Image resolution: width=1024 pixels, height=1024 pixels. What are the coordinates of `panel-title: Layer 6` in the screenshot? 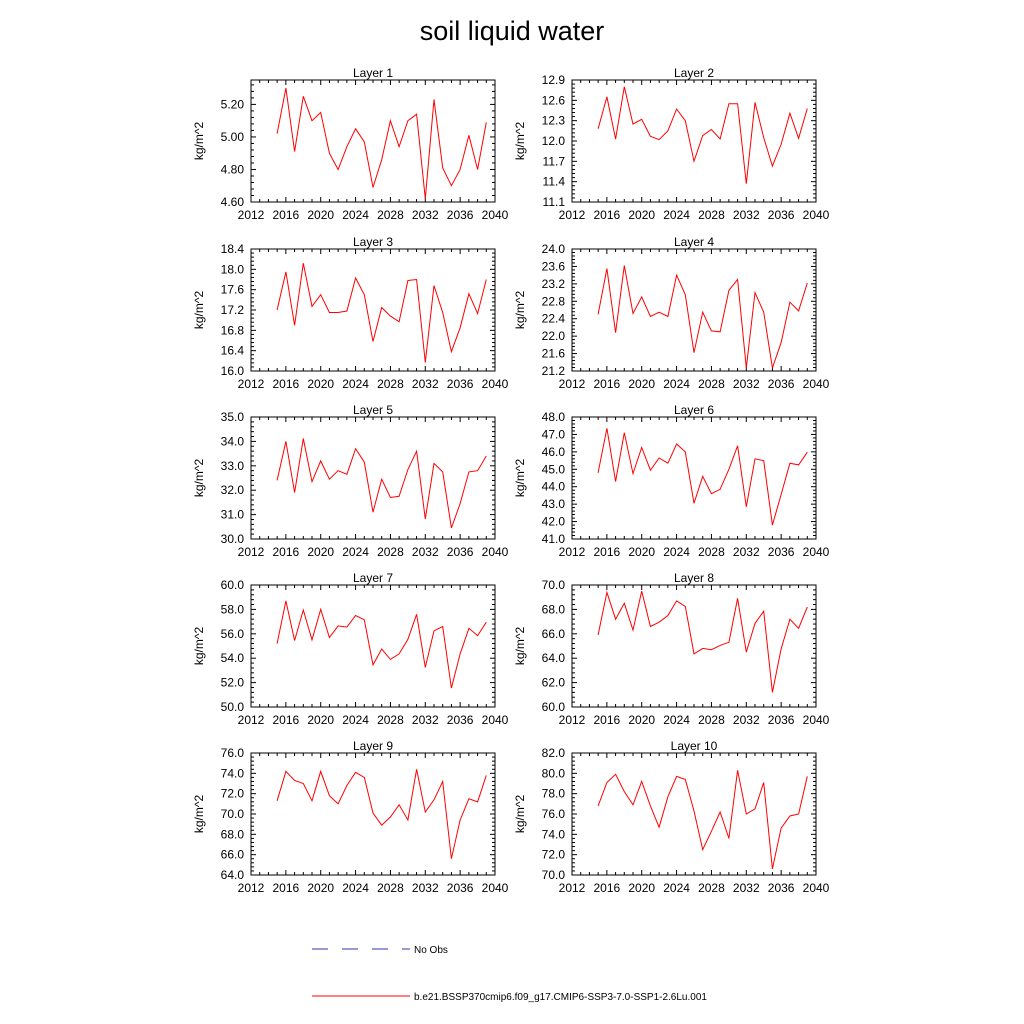 It's located at (694, 410).